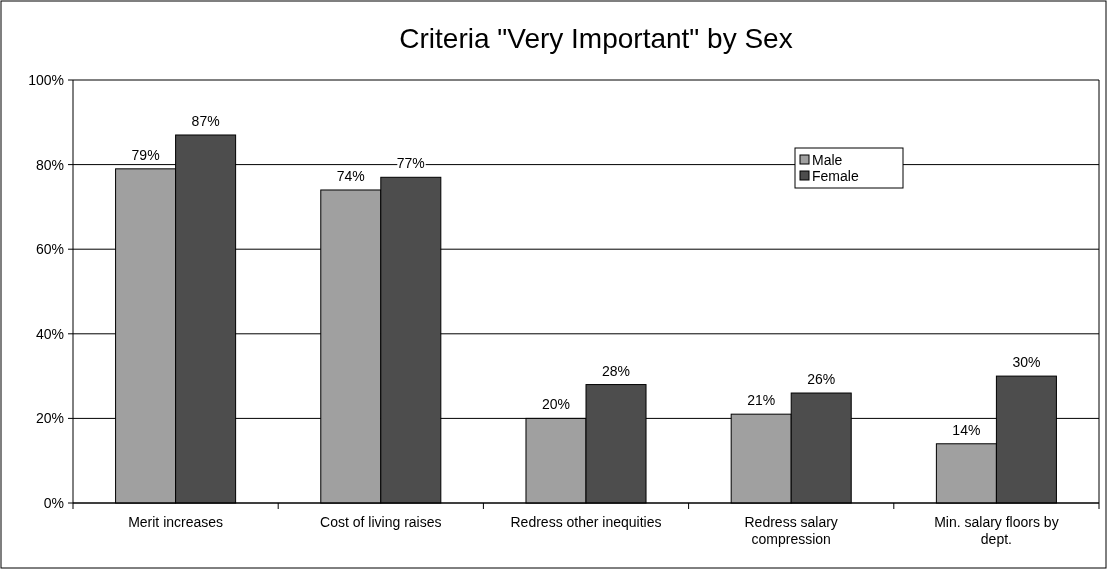  Describe the element at coordinates (46, 79) in the screenshot. I see `y-tick-label: 100%` at that location.